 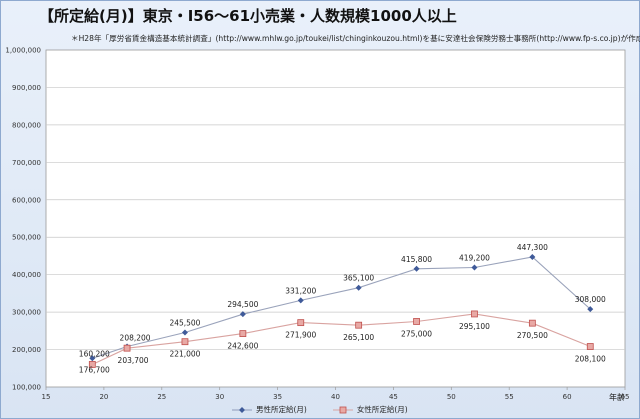 I want to click on y-tick-label: 800,000, so click(x=26, y=125).